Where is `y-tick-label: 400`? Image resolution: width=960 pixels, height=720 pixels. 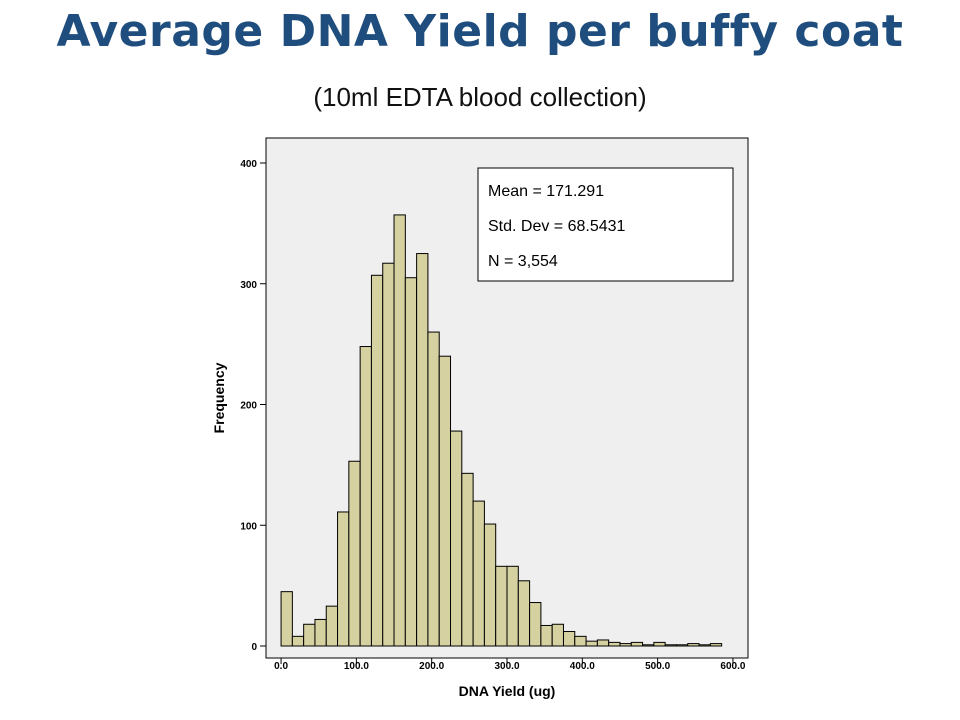
y-tick-label: 400 is located at coordinates (248, 164).